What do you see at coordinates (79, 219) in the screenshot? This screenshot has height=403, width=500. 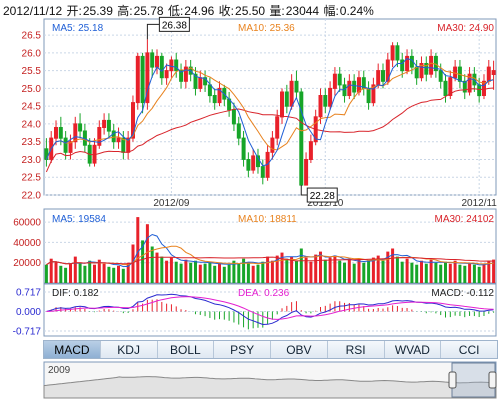 I see `volume-legend-ma5: MA5: 19584` at bounding box center [79, 219].